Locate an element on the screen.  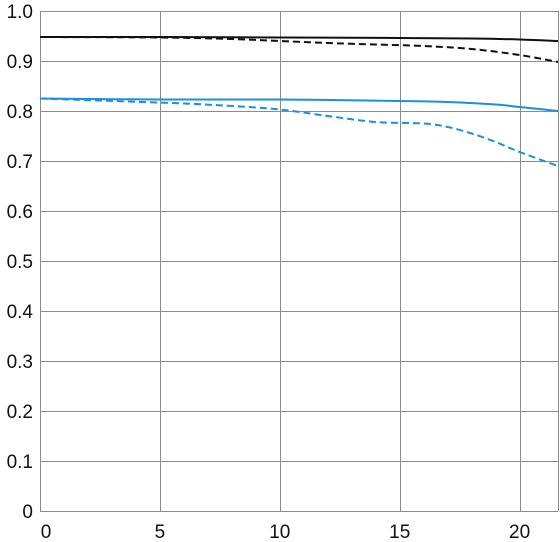
y-tick-label-6: 0.6 is located at coordinates (20, 212).